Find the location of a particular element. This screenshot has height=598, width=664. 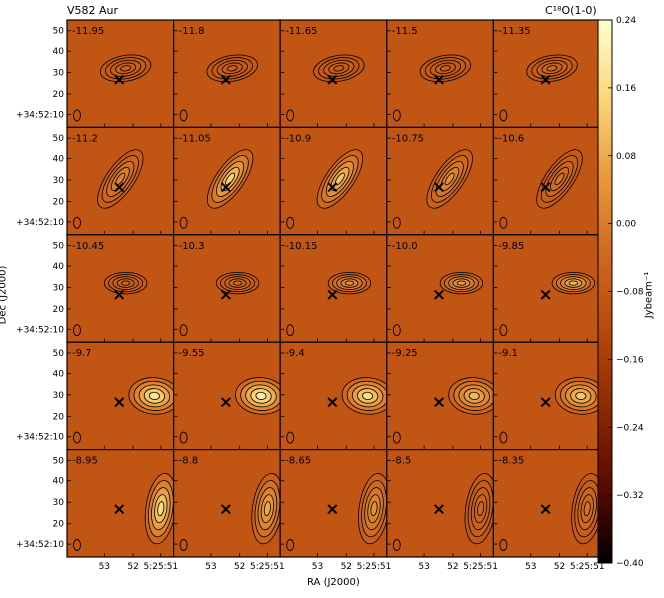

velocity-label: -8.5 is located at coordinates (402, 461).